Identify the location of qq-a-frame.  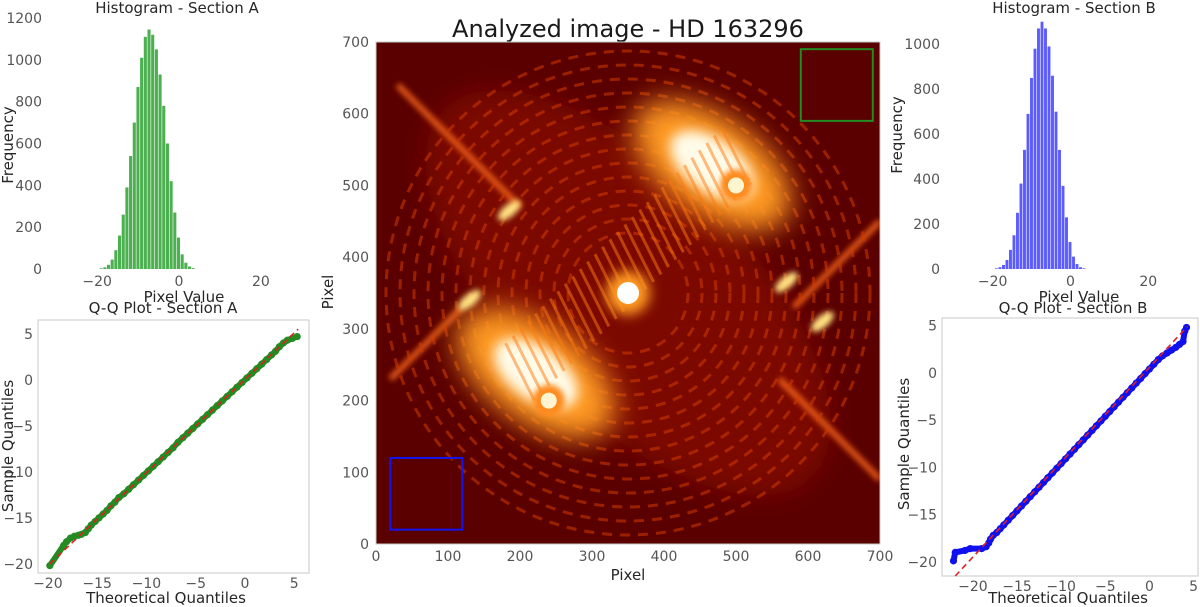
(173, 446).